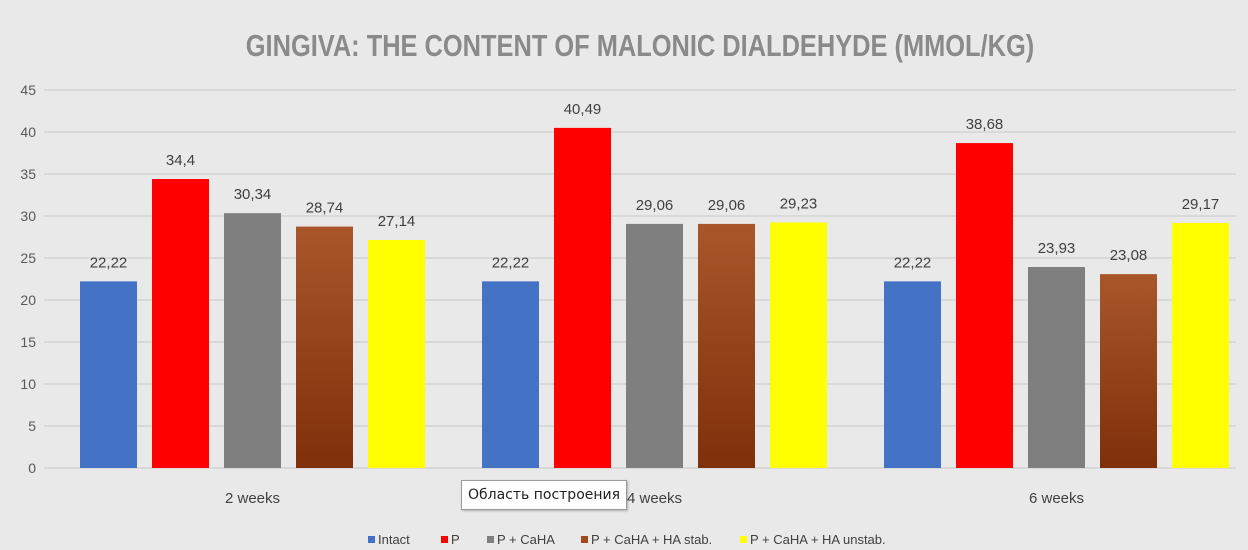 The height and width of the screenshot is (550, 1248). I want to click on legend-label: P + CaHA, so click(526, 539).